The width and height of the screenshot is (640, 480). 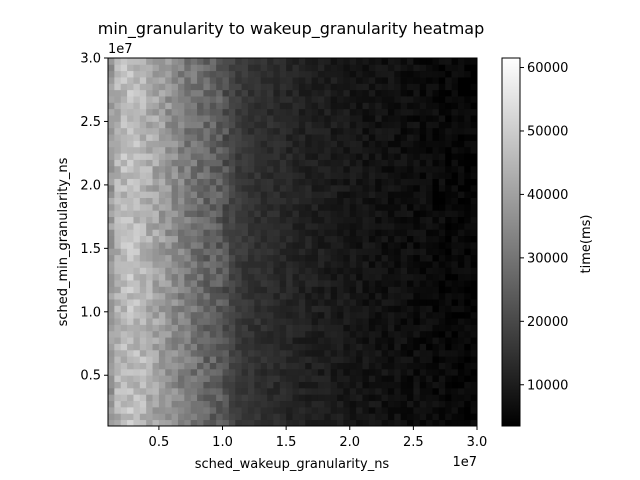 I want to click on x-axis-offset-label: 1e7, so click(x=464, y=462).